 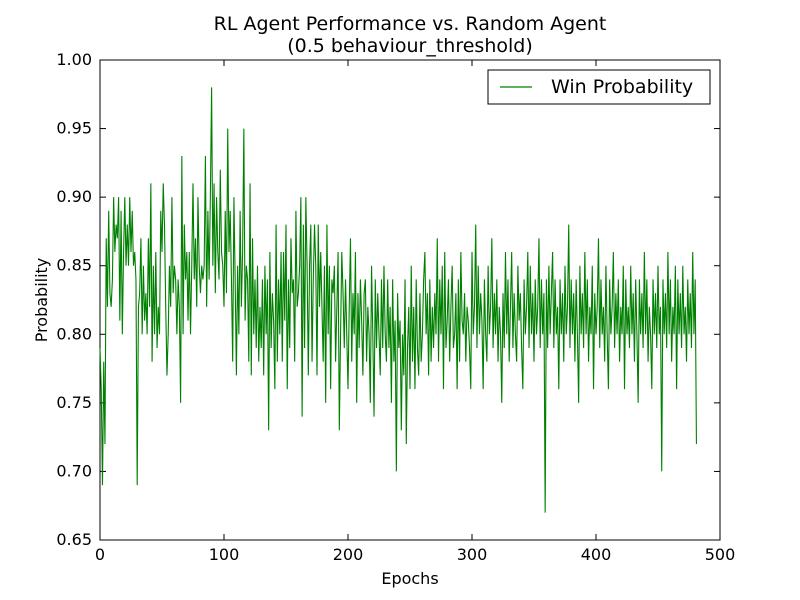 I want to click on x-tick-label: 100, so click(x=224, y=554).